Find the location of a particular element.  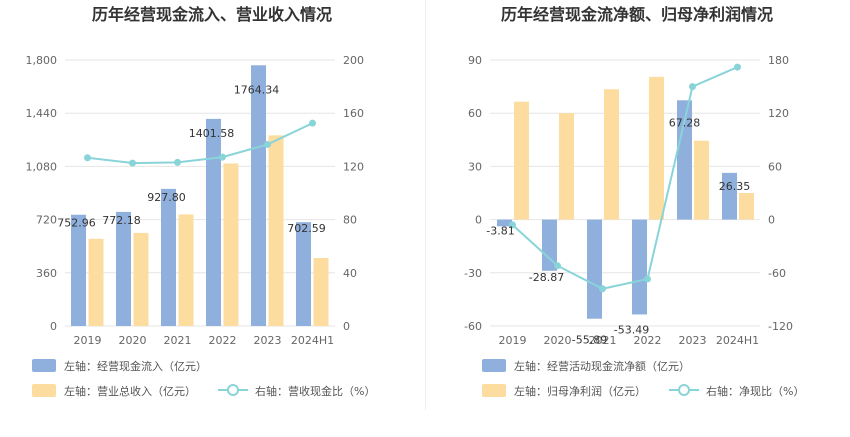

data-label: 752.96 is located at coordinates (76, 223).